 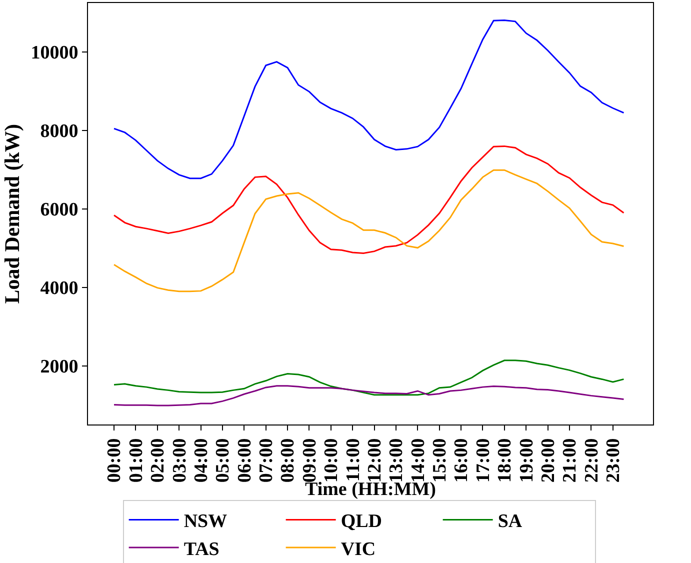 What do you see at coordinates (358, 549) in the screenshot?
I see `legend-label: VIC` at bounding box center [358, 549].